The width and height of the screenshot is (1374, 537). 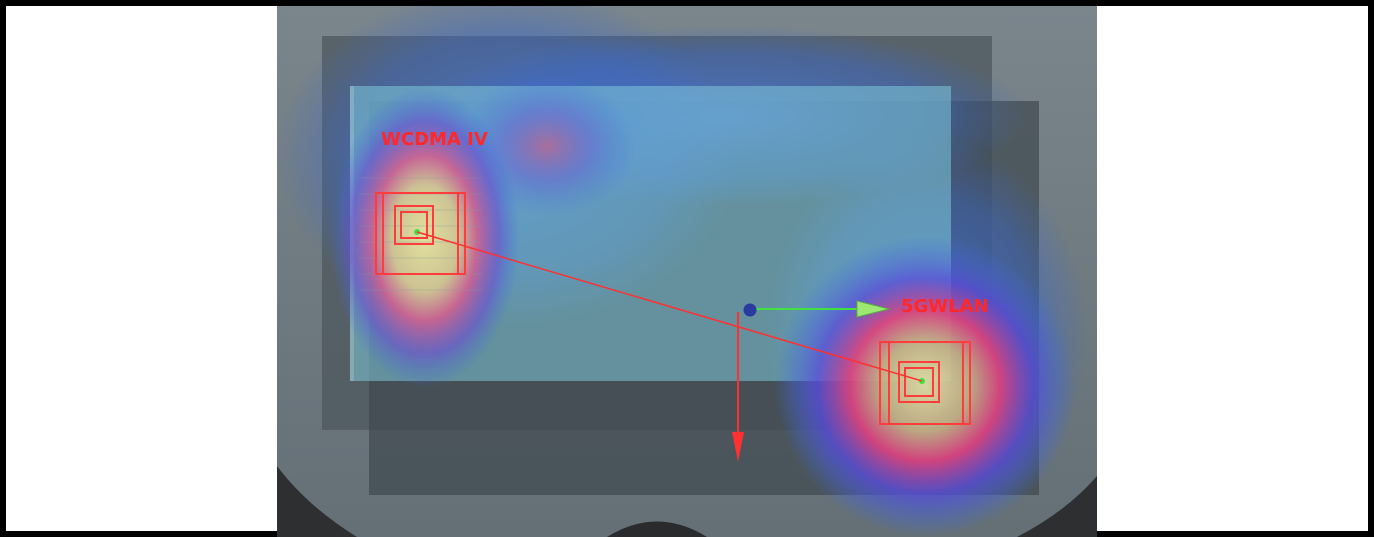 What do you see at coordinates (434, 139) in the screenshot?
I see `antenna-label-wcdma: WCDMA IV` at bounding box center [434, 139].